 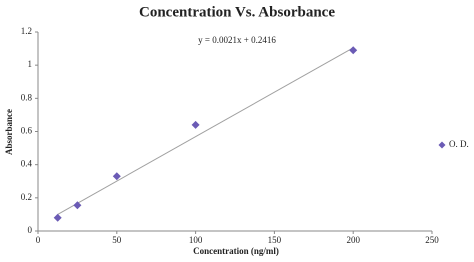 I want to click on x-tick-label: 150, so click(x=275, y=240).